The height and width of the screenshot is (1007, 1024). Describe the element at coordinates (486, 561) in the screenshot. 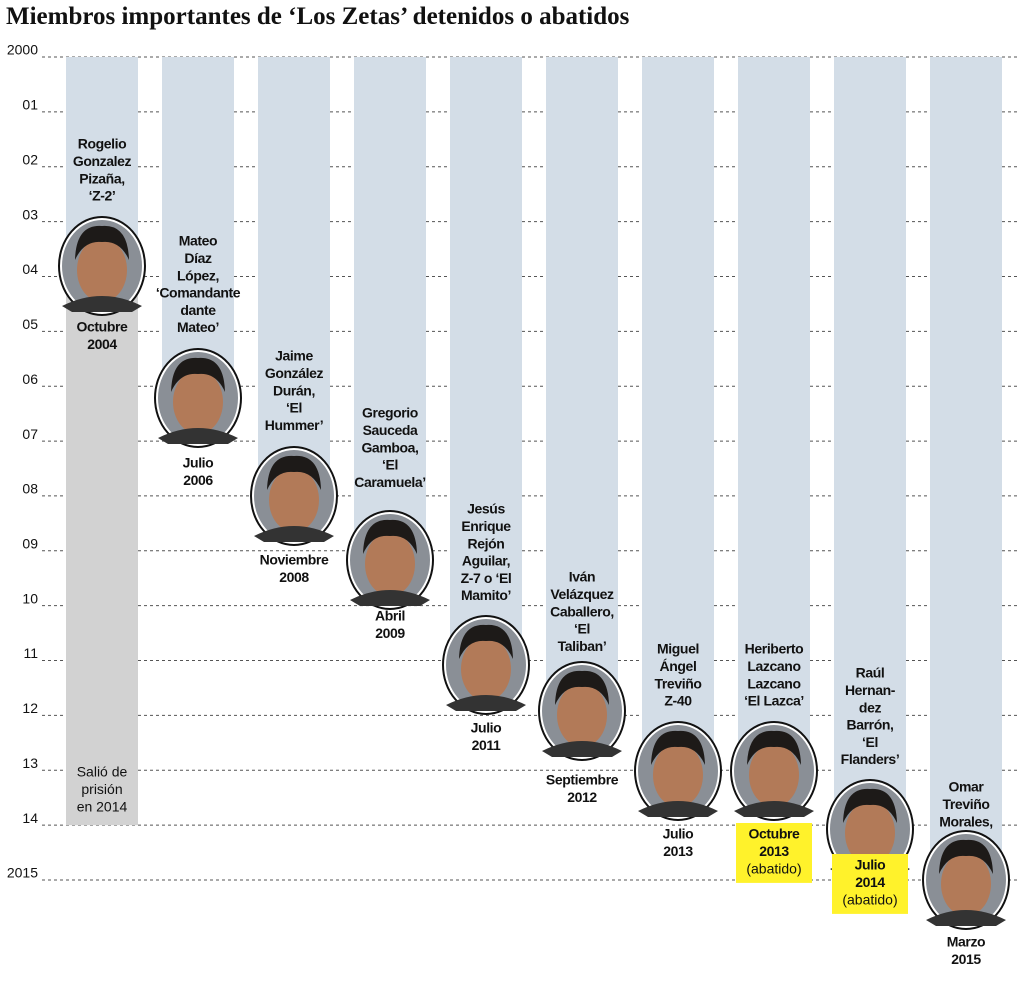

I see `member-name: Aguilar,` at that location.